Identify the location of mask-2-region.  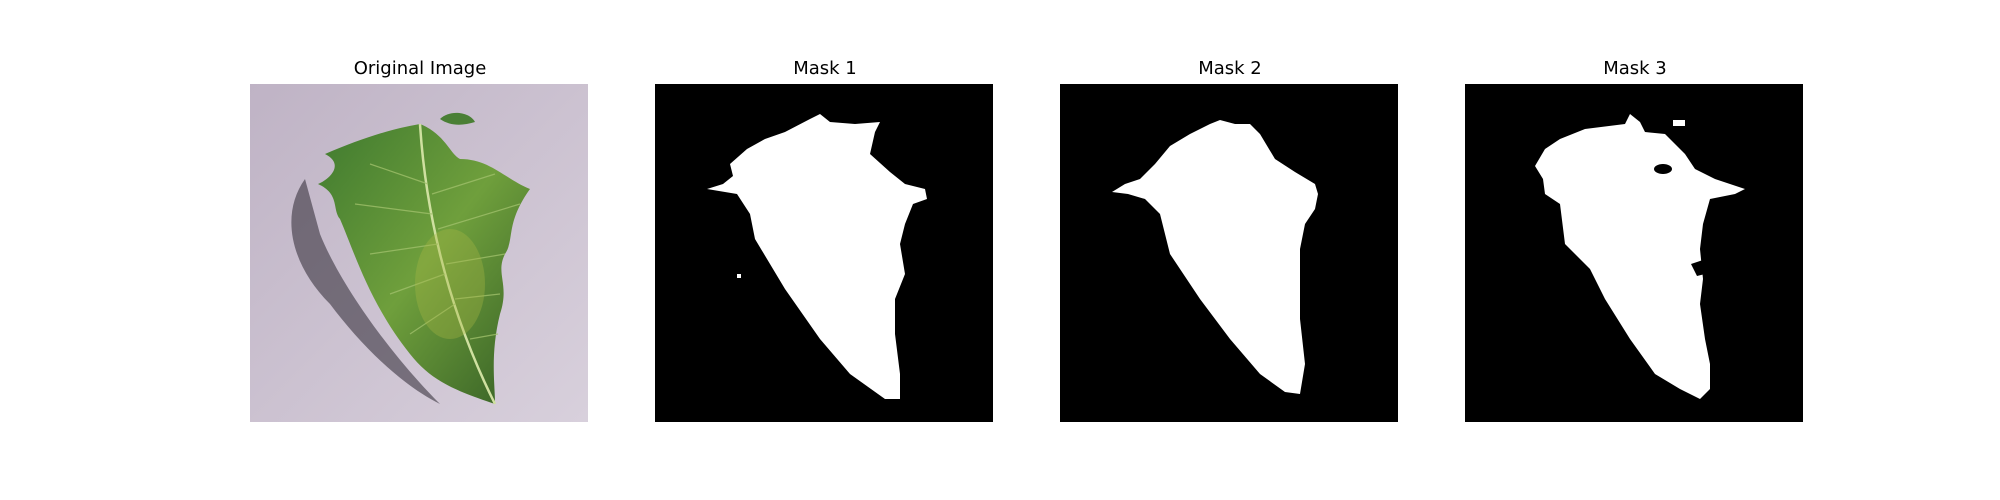
(1215, 257).